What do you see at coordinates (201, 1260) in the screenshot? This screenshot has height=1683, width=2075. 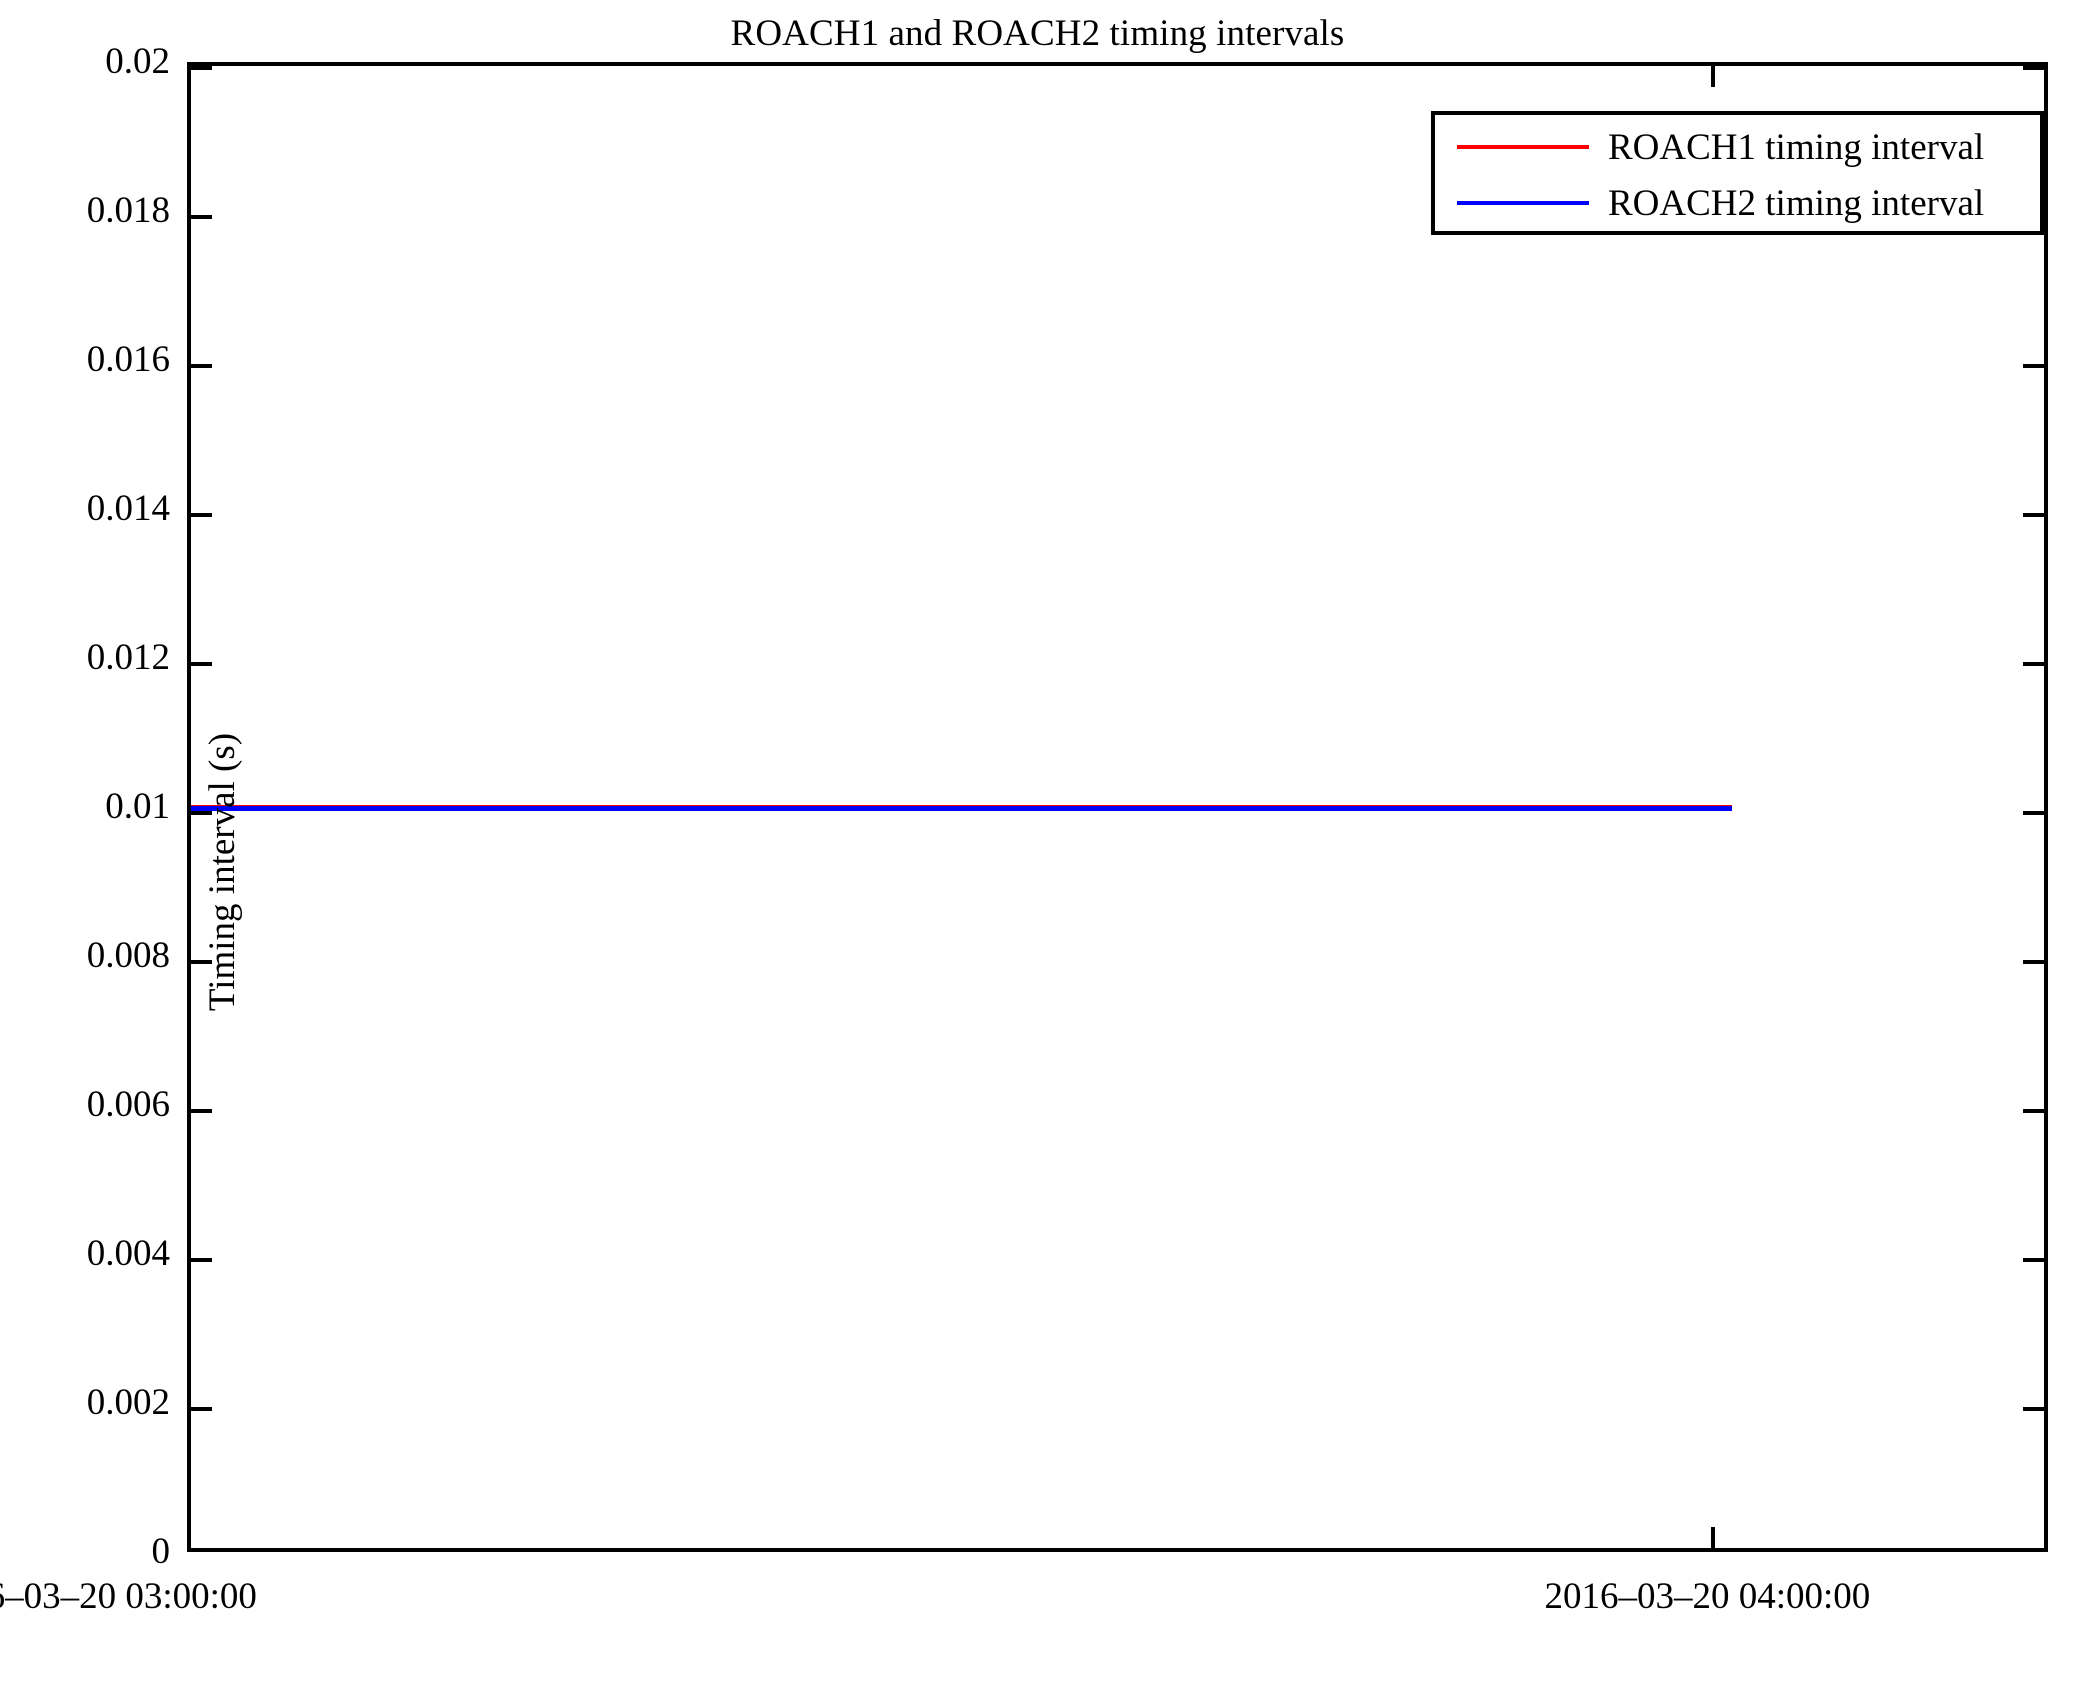 I see `y-tick-left-0.004` at bounding box center [201, 1260].